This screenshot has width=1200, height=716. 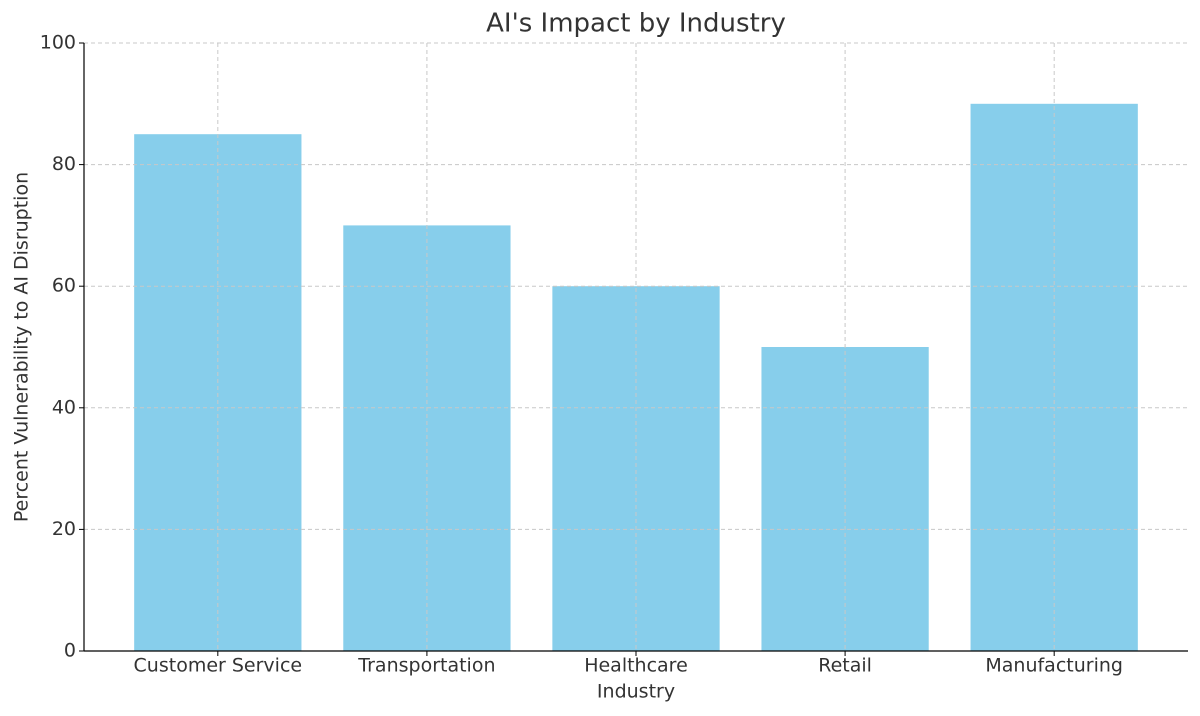 What do you see at coordinates (845, 666) in the screenshot?
I see `x-tick-label: Retail` at bounding box center [845, 666].